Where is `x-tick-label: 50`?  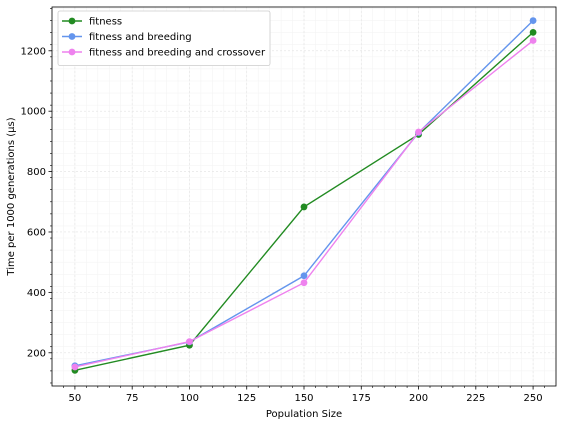 x-tick-label: 50 is located at coordinates (75, 398).